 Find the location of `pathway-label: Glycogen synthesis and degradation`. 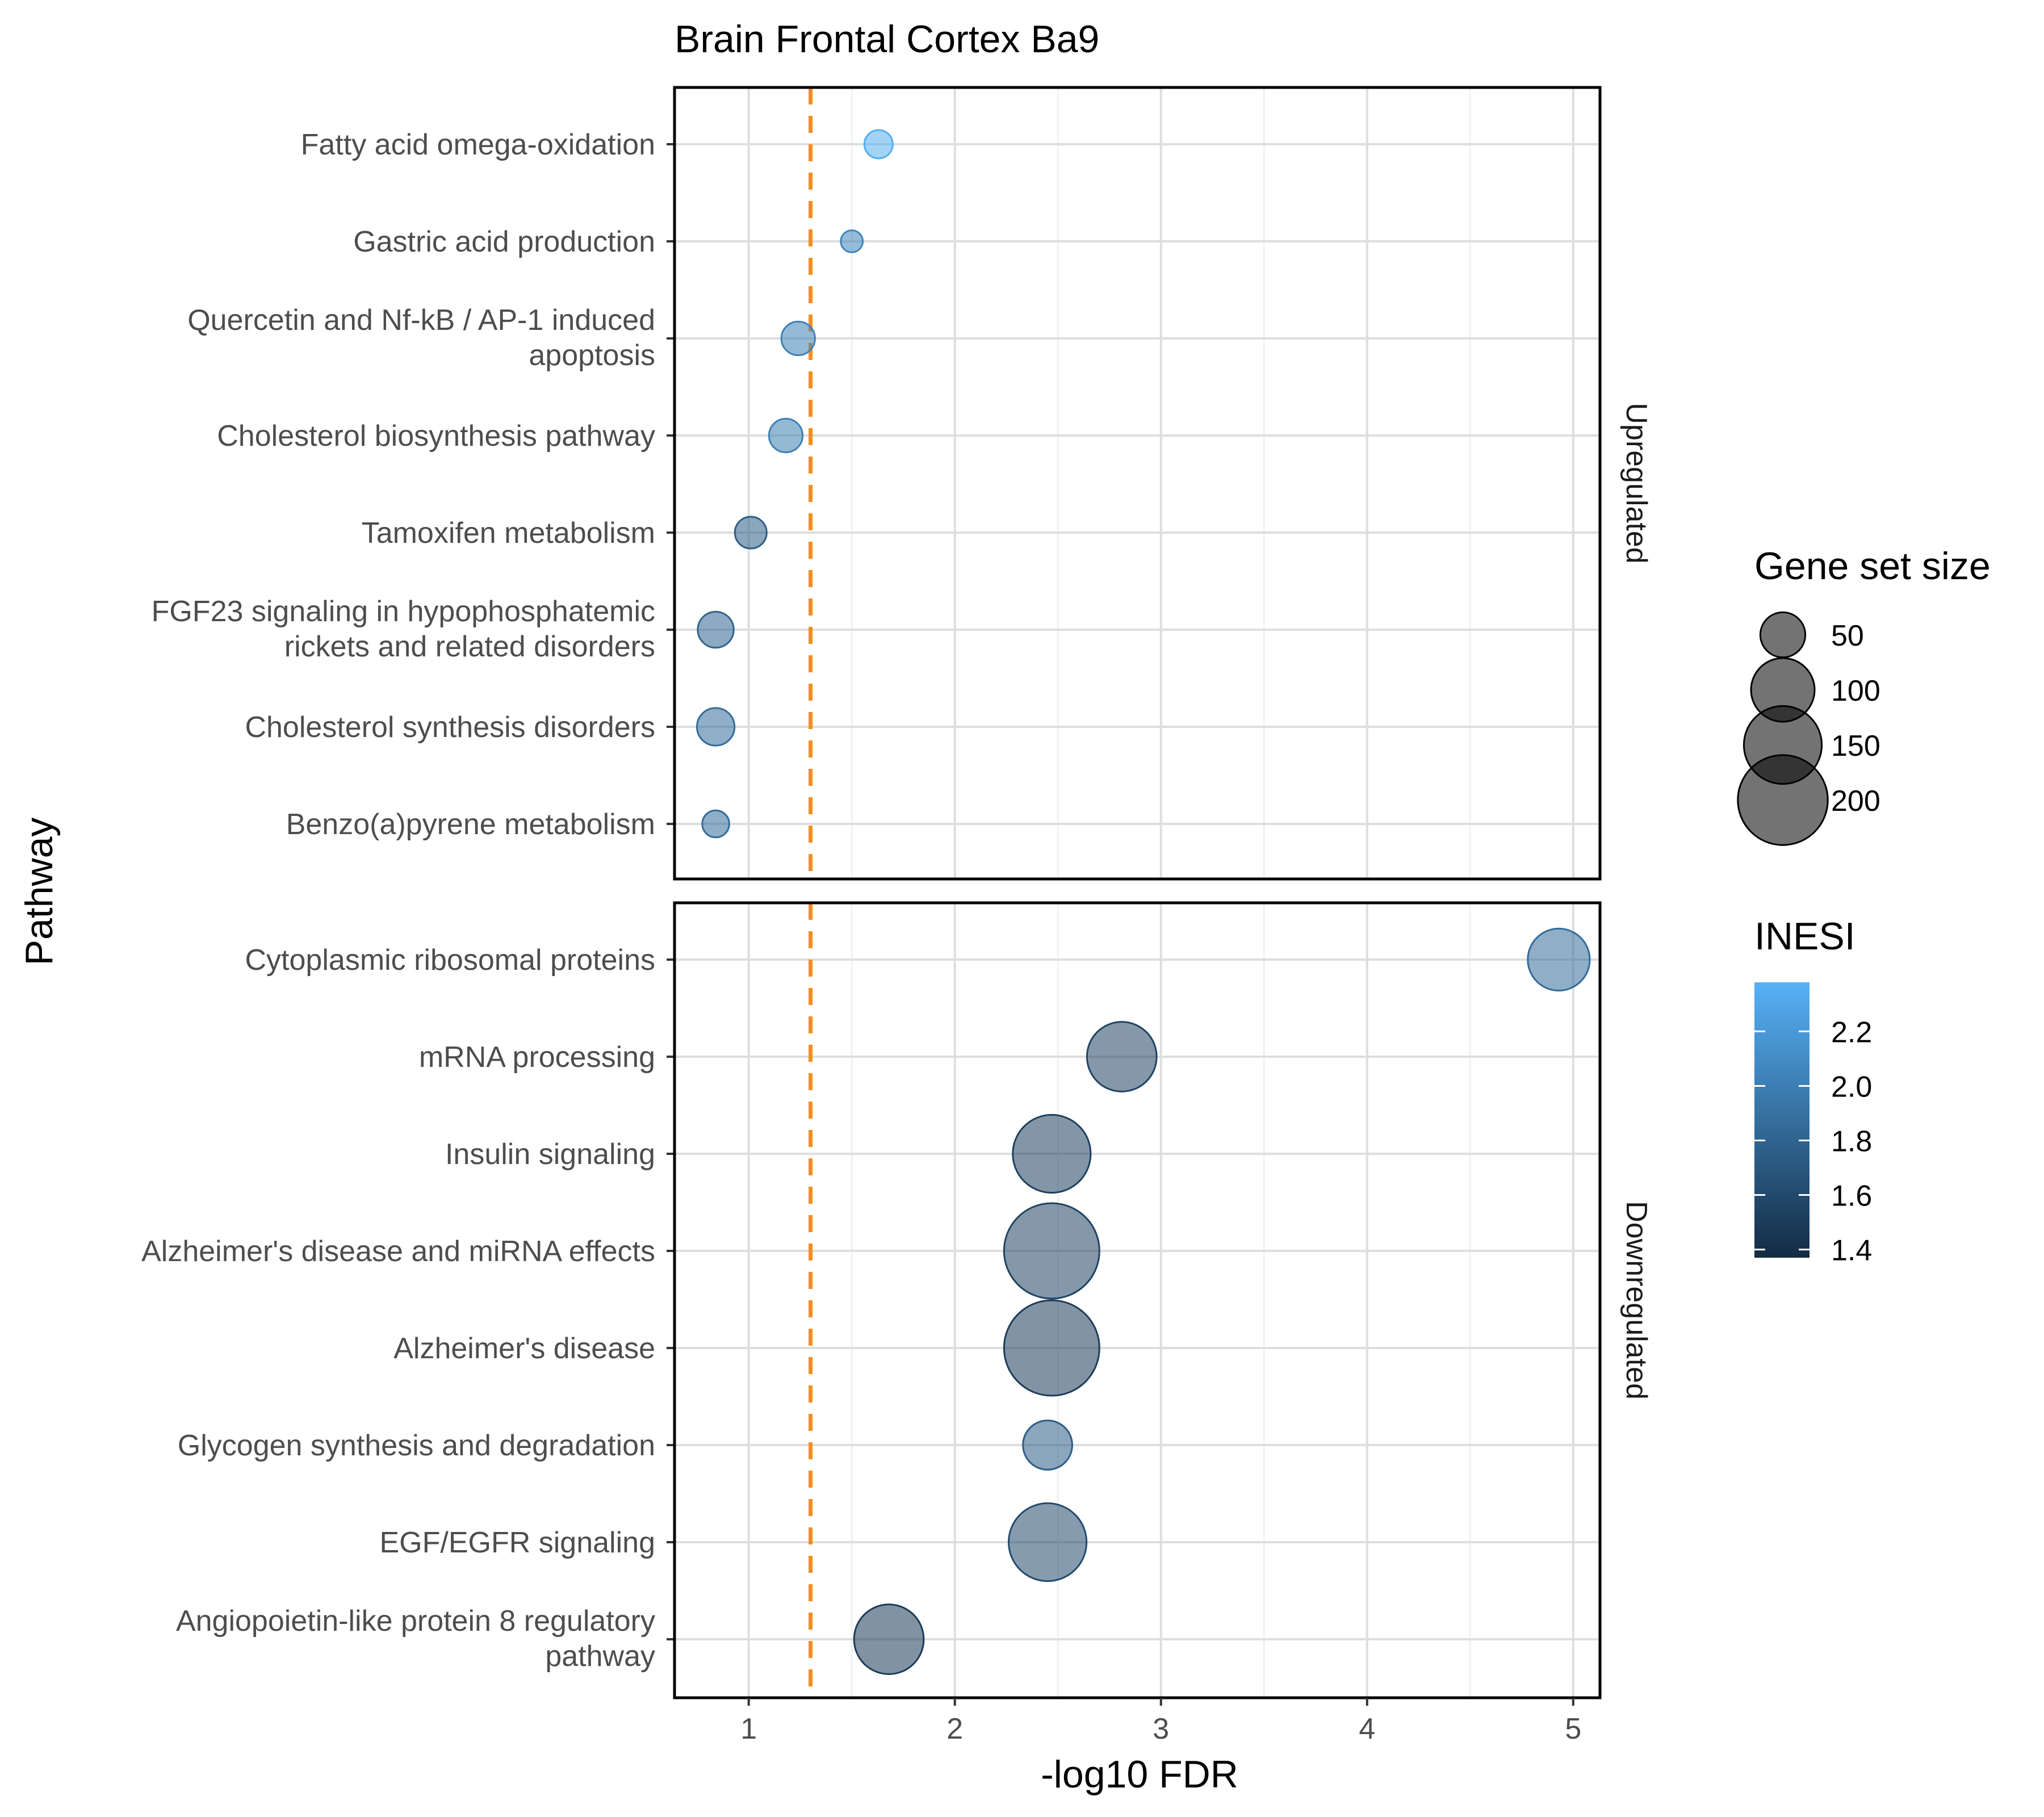

pathway-label: Glycogen synthesis and degradation is located at coordinates (417, 1445).